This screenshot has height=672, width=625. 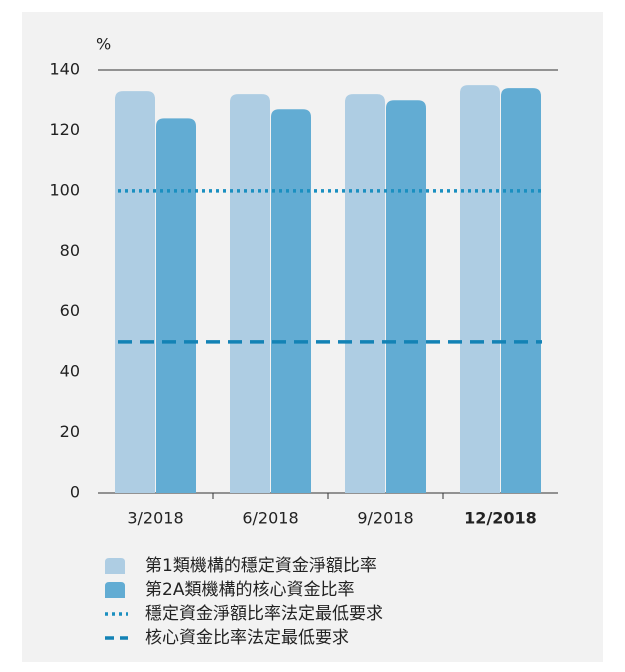 What do you see at coordinates (64, 69) in the screenshot?
I see `y-tick-label: 140` at bounding box center [64, 69].